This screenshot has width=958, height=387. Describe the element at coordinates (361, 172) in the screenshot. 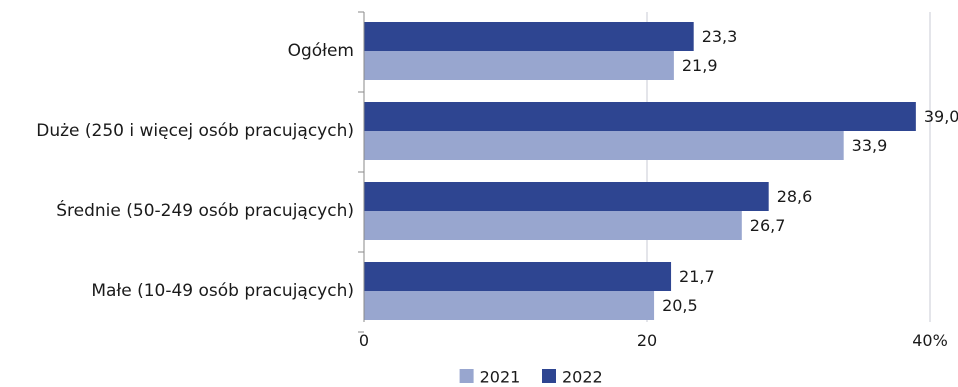

I see `category-axis` at that location.